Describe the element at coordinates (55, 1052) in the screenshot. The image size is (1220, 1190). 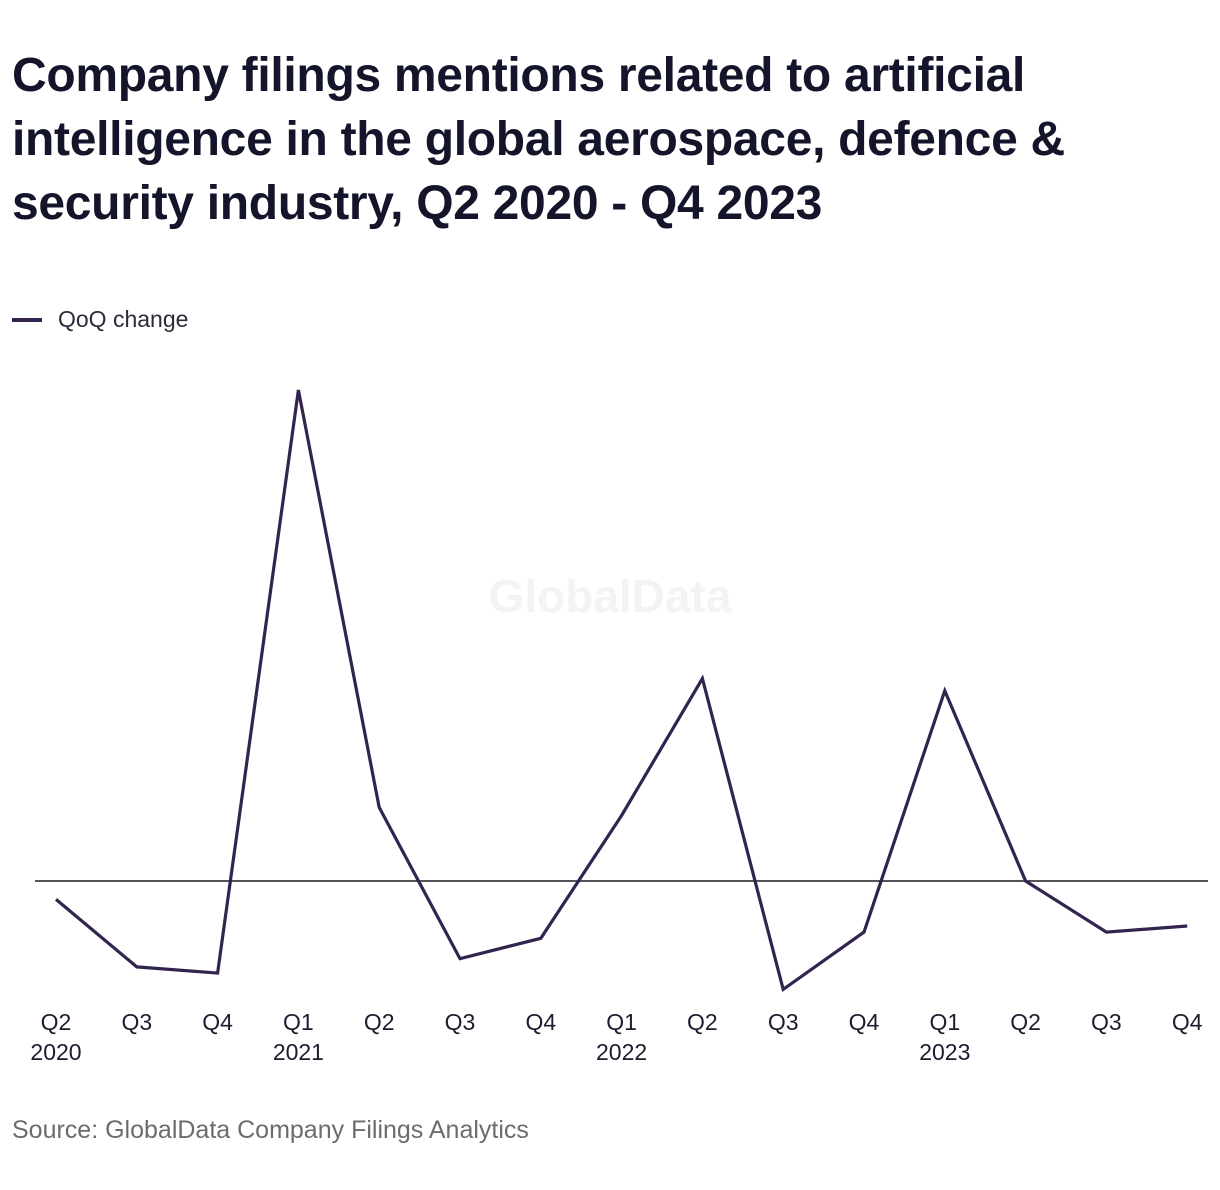
I see `x-tick-year-label: 2020` at that location.